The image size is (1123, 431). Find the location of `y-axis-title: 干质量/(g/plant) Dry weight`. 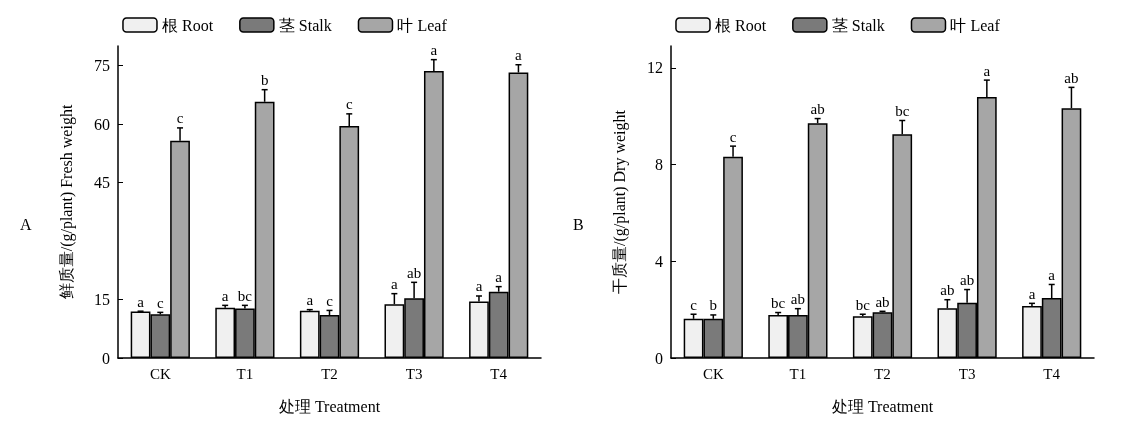

y-axis-title: 干质量/(g/plant) Dry weight is located at coordinates (619, 201).